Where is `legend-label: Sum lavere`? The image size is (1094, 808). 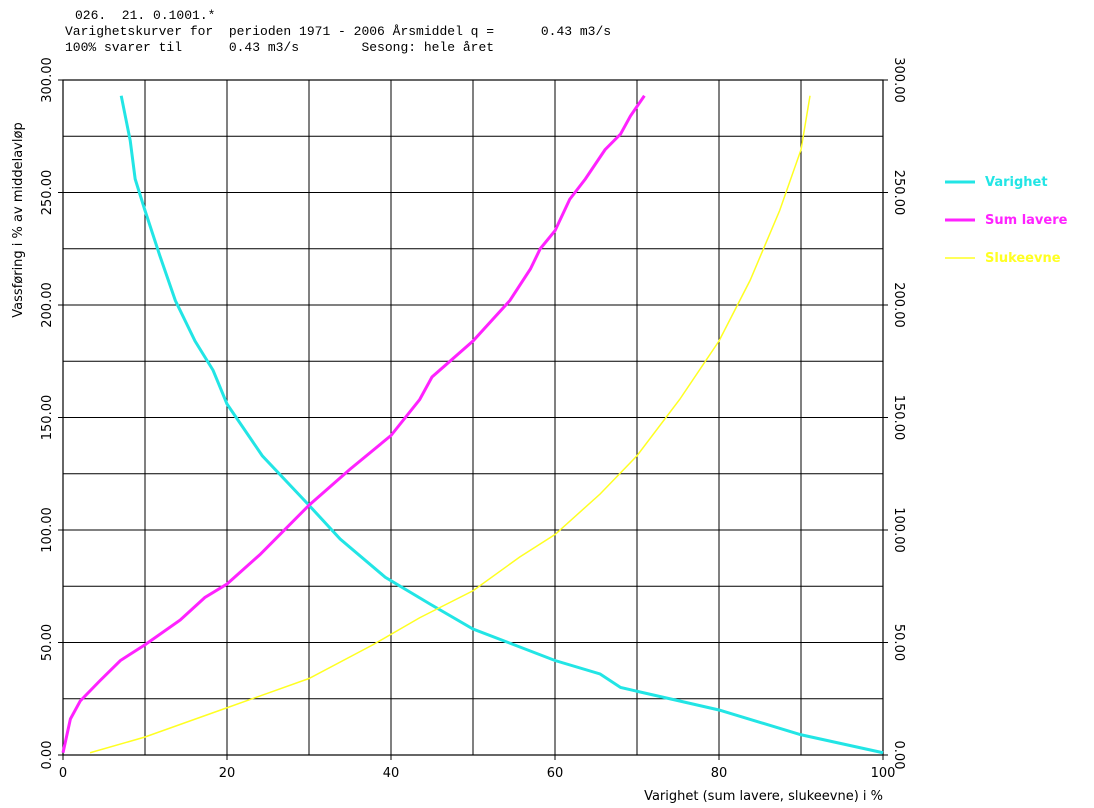 legend-label: Sum lavere is located at coordinates (1026, 220).